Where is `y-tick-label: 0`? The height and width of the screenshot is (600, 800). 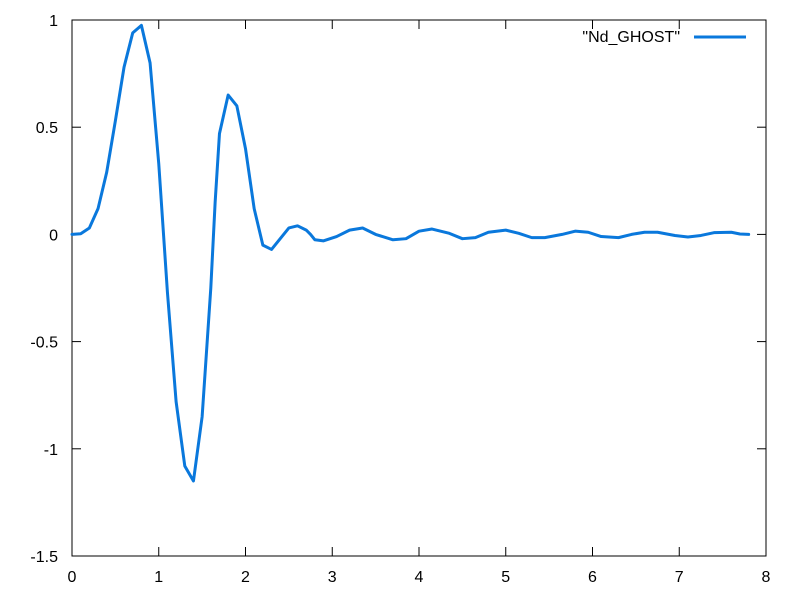
y-tick-label: 0 is located at coordinates (53, 235).